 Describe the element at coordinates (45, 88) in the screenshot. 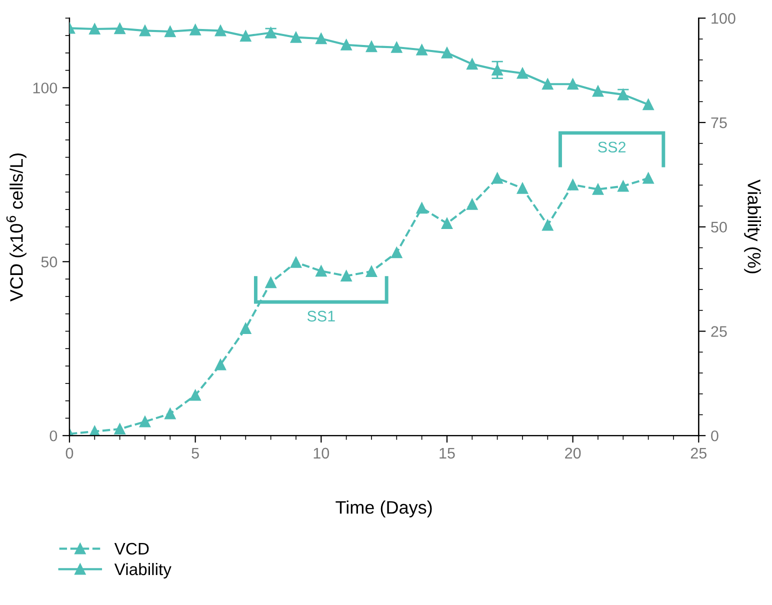

I see `y-tick-label: 100` at that location.